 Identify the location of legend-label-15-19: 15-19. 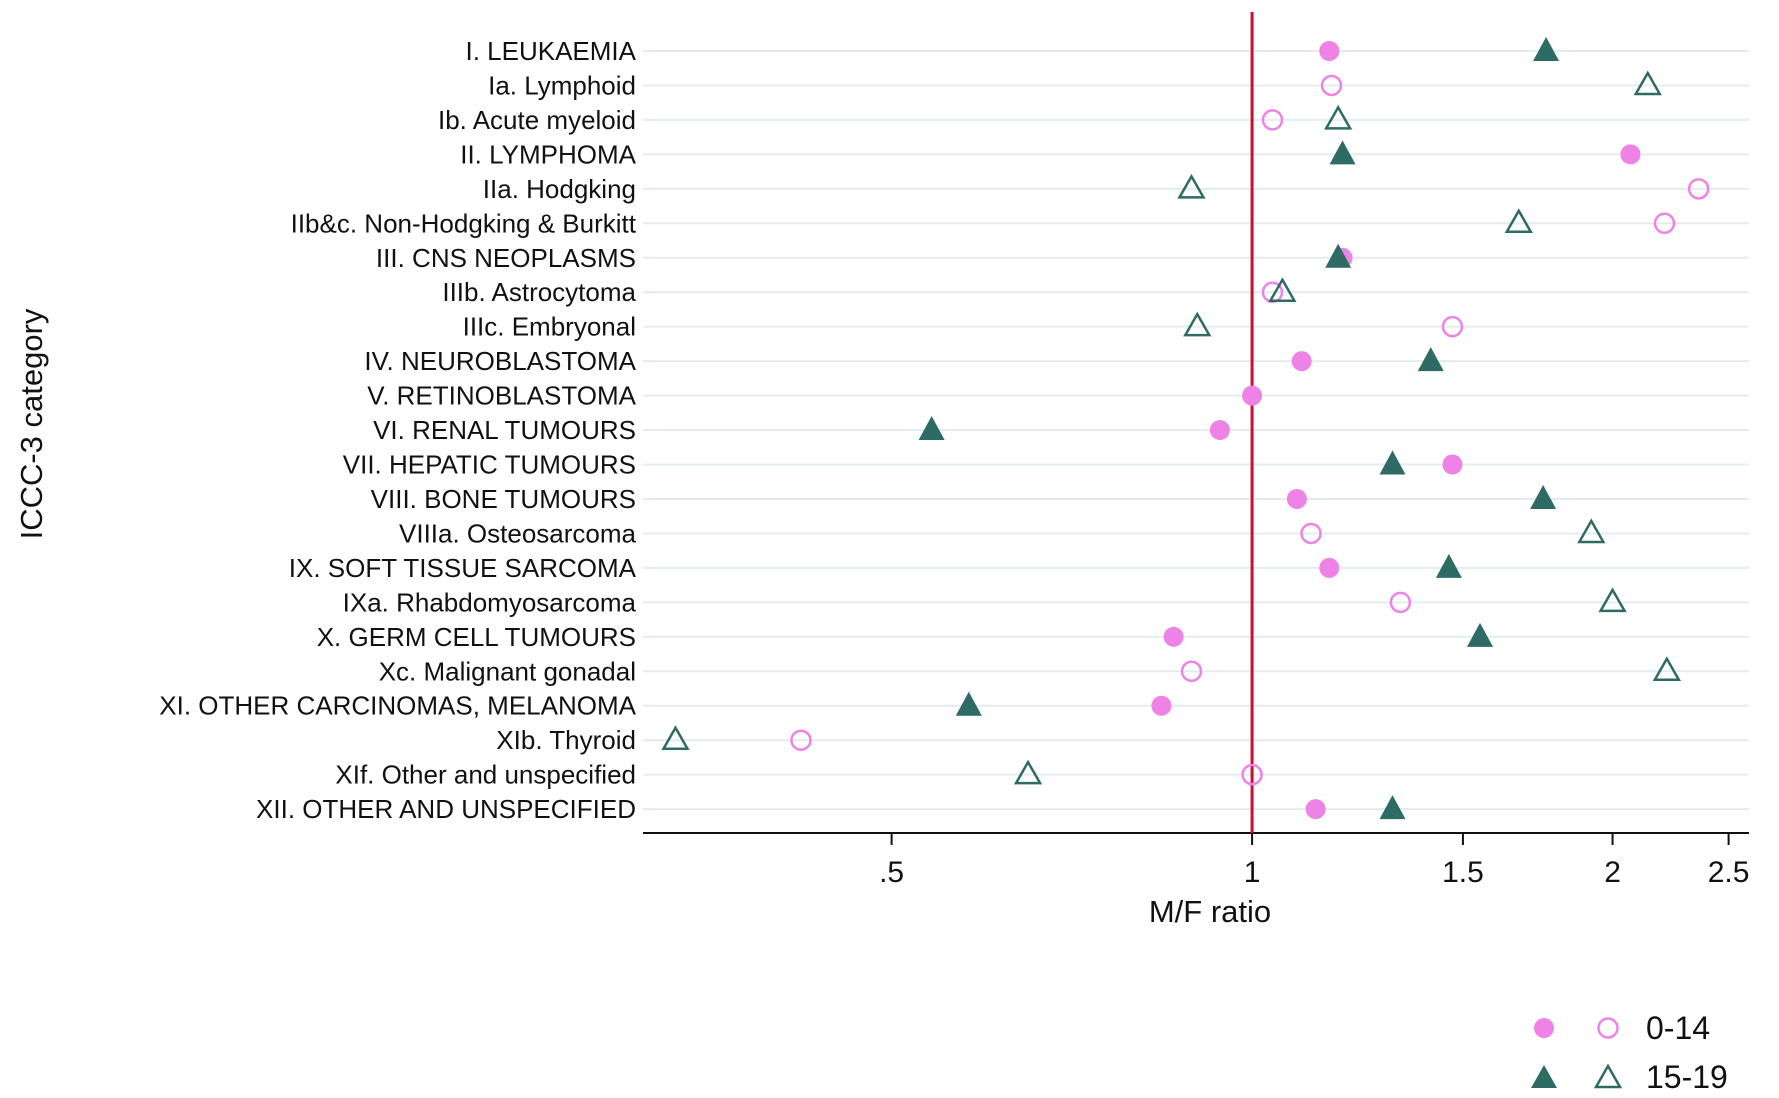
(1687, 1077).